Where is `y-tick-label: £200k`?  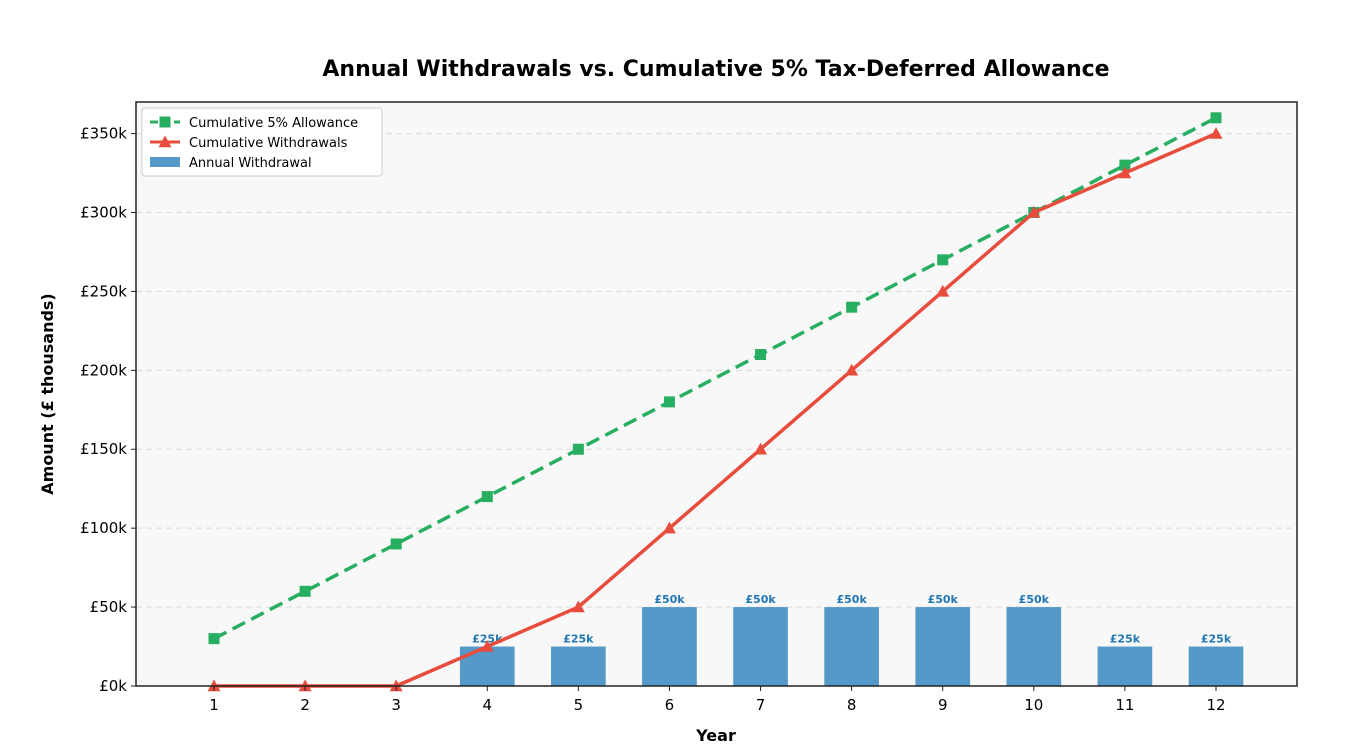
y-tick-label: £200k is located at coordinates (103, 370).